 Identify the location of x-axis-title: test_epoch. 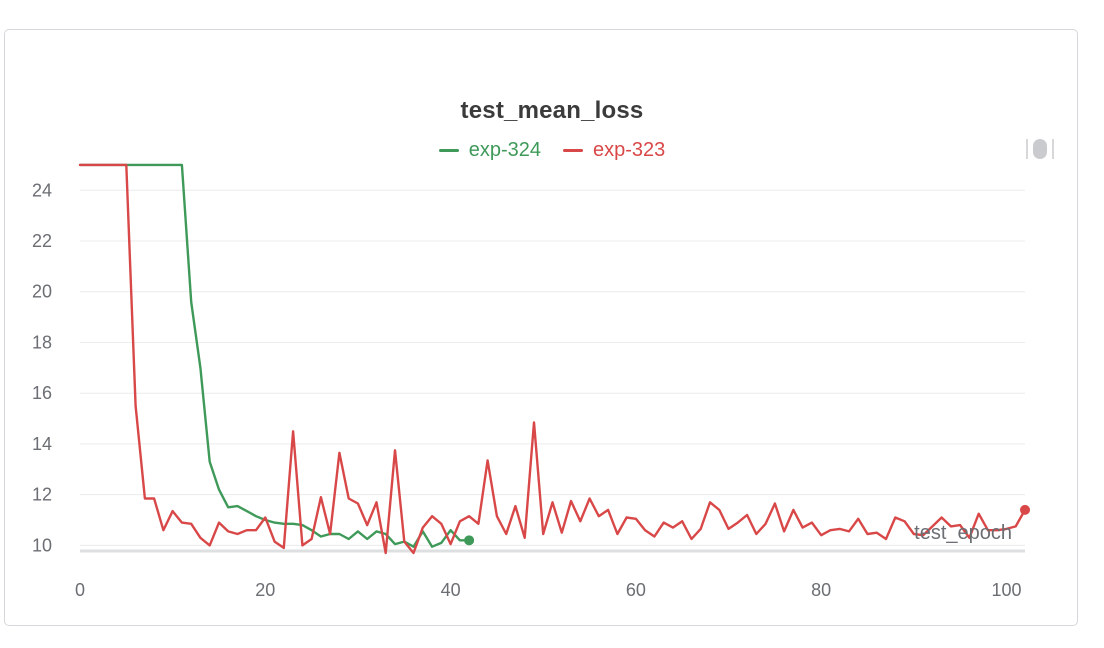
(963, 533).